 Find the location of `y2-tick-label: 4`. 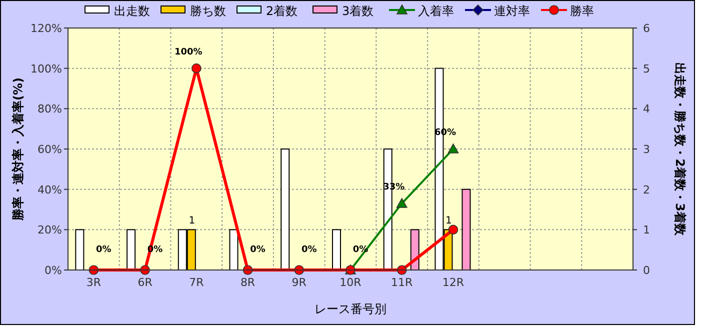

y2-tick-label: 4 is located at coordinates (646, 109).